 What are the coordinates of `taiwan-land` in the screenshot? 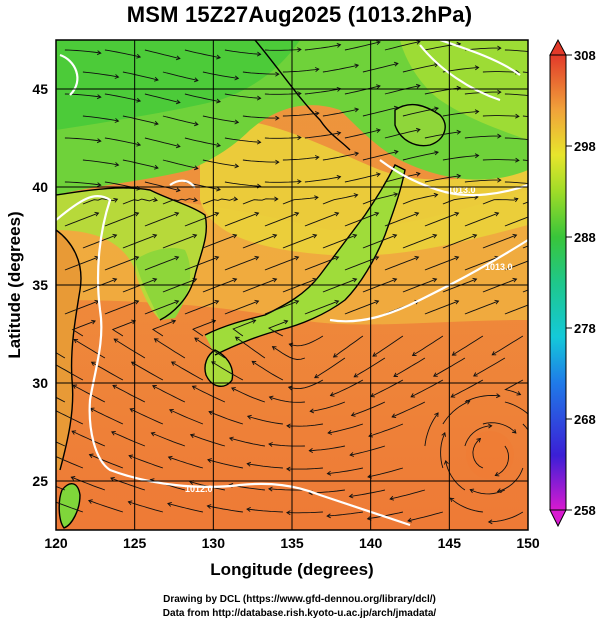 It's located at (69, 505).